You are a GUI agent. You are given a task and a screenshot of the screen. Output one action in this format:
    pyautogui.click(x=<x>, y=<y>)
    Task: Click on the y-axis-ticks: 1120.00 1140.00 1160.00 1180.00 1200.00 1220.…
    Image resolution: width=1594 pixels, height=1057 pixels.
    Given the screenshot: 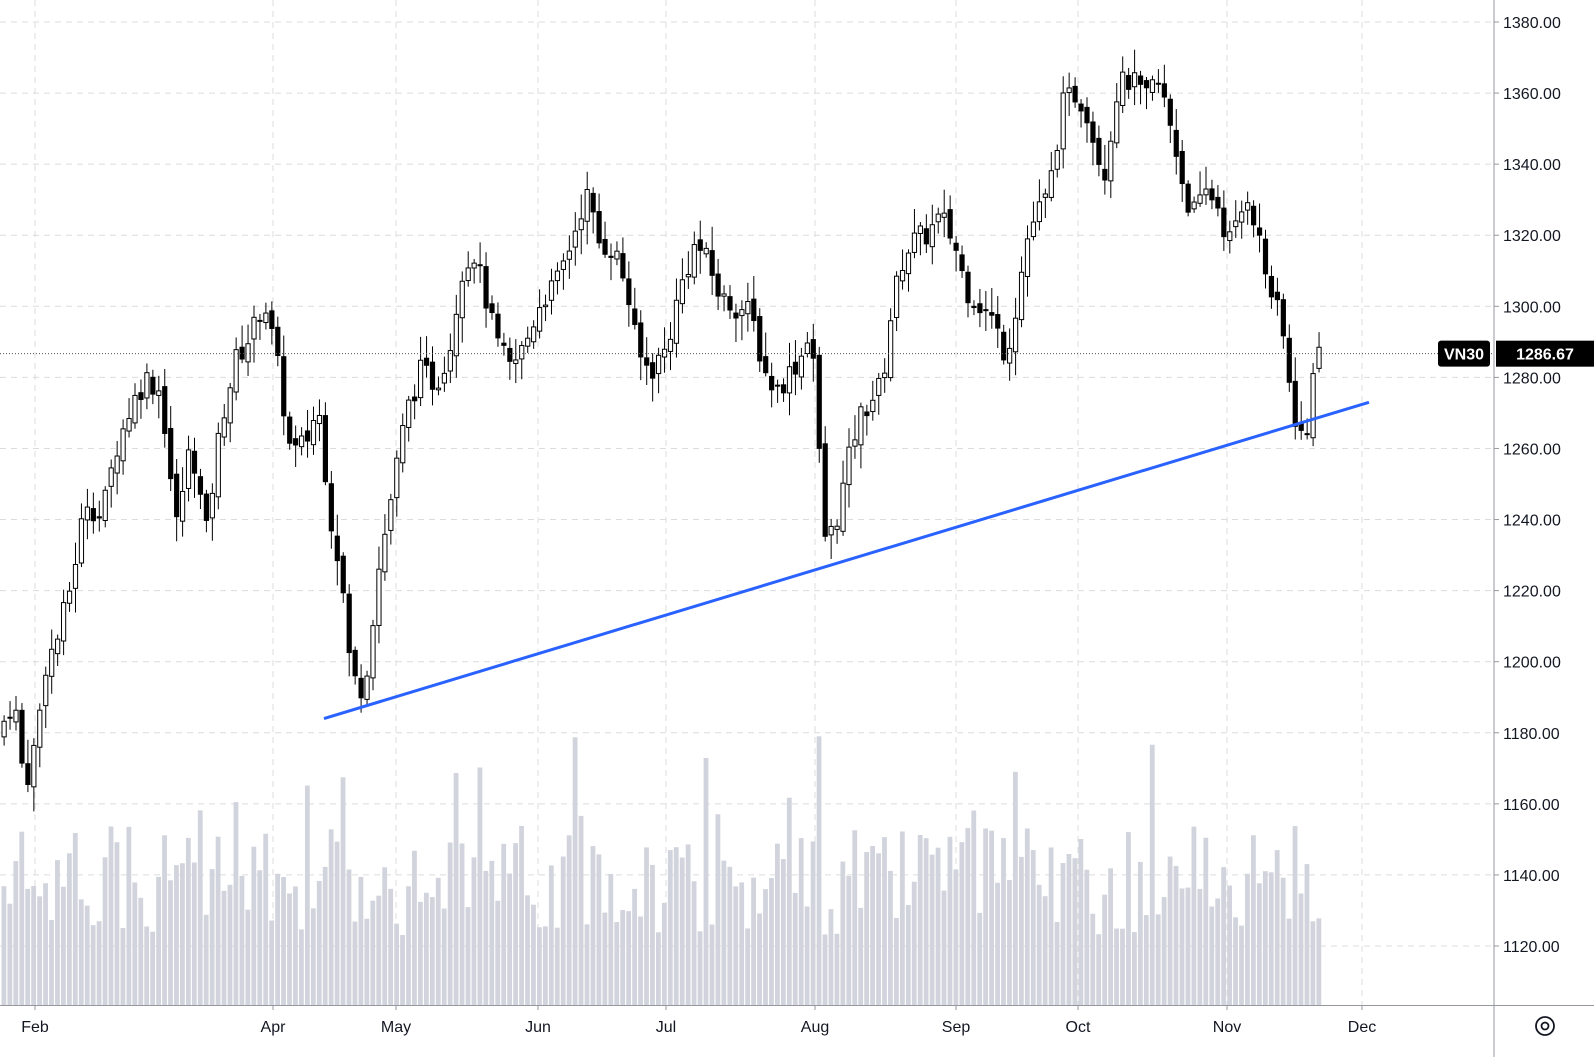 What is the action you would take?
    pyautogui.click(x=1527, y=485)
    